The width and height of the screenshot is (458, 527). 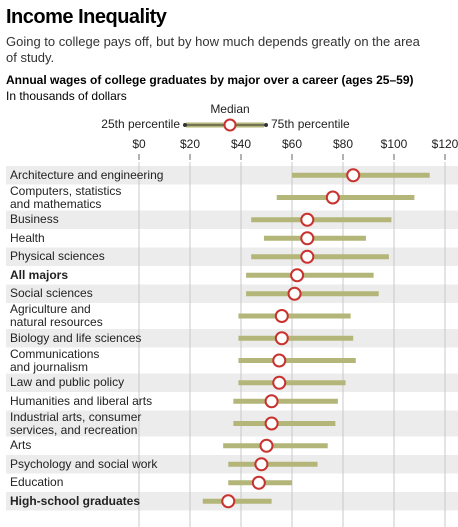 What do you see at coordinates (75, 500) in the screenshot?
I see `category-label: High-school graduates` at bounding box center [75, 500].